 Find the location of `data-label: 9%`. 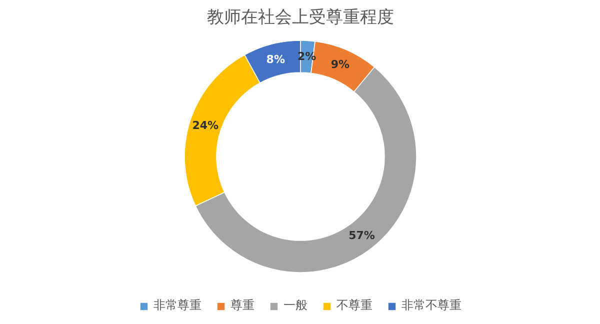

data-label: 9% is located at coordinates (340, 65).